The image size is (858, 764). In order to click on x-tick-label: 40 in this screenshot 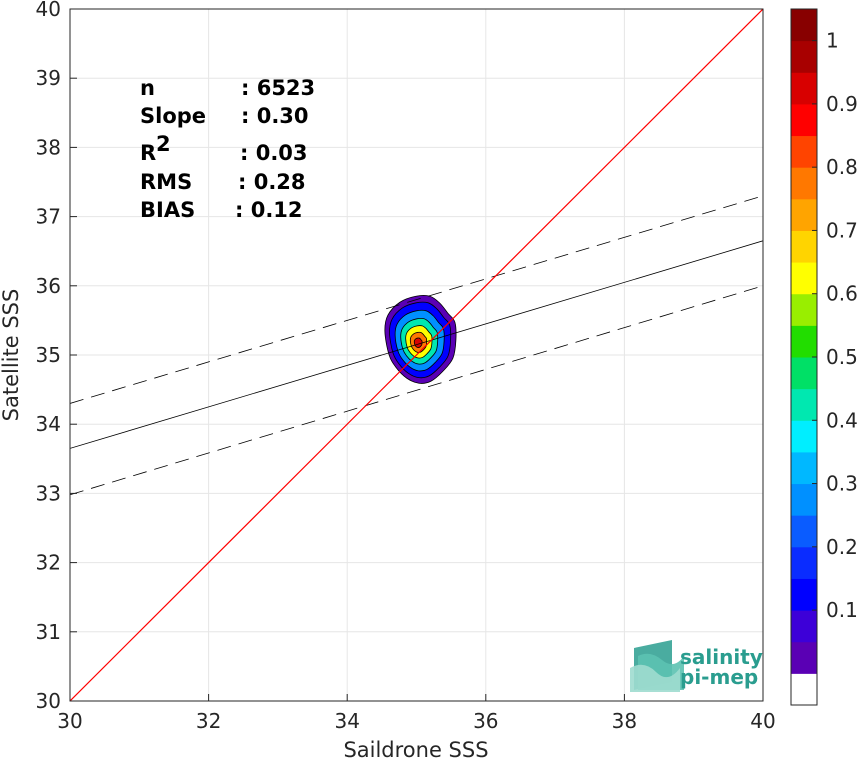, I will do `click(762, 721)`.